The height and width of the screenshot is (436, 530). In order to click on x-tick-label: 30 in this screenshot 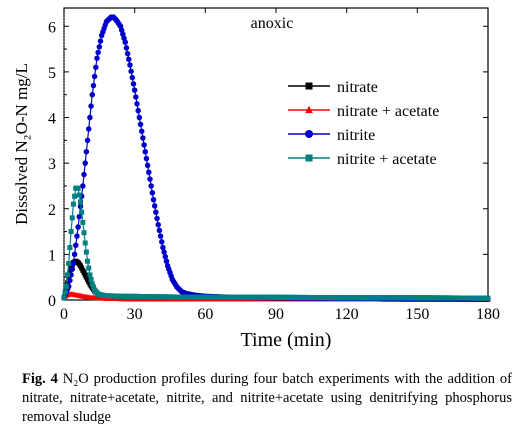, I will do `click(135, 314)`.